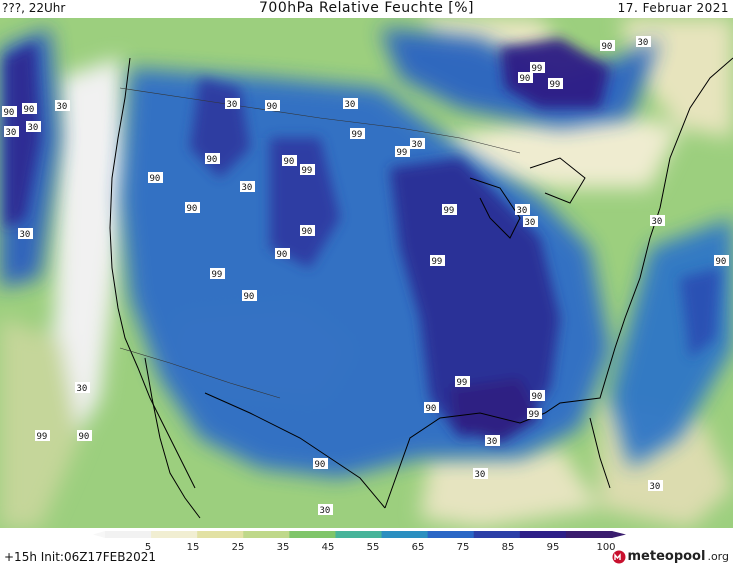  What do you see at coordinates (618, 556) in the screenshot?
I see `logo-icon` at bounding box center [618, 556].